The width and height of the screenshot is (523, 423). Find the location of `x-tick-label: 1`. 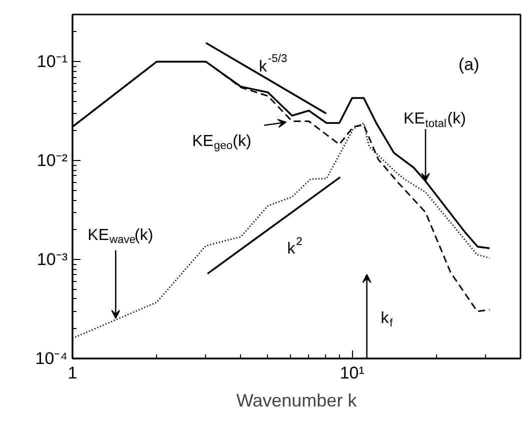

x-tick-label: 1 is located at coordinates (73, 373).